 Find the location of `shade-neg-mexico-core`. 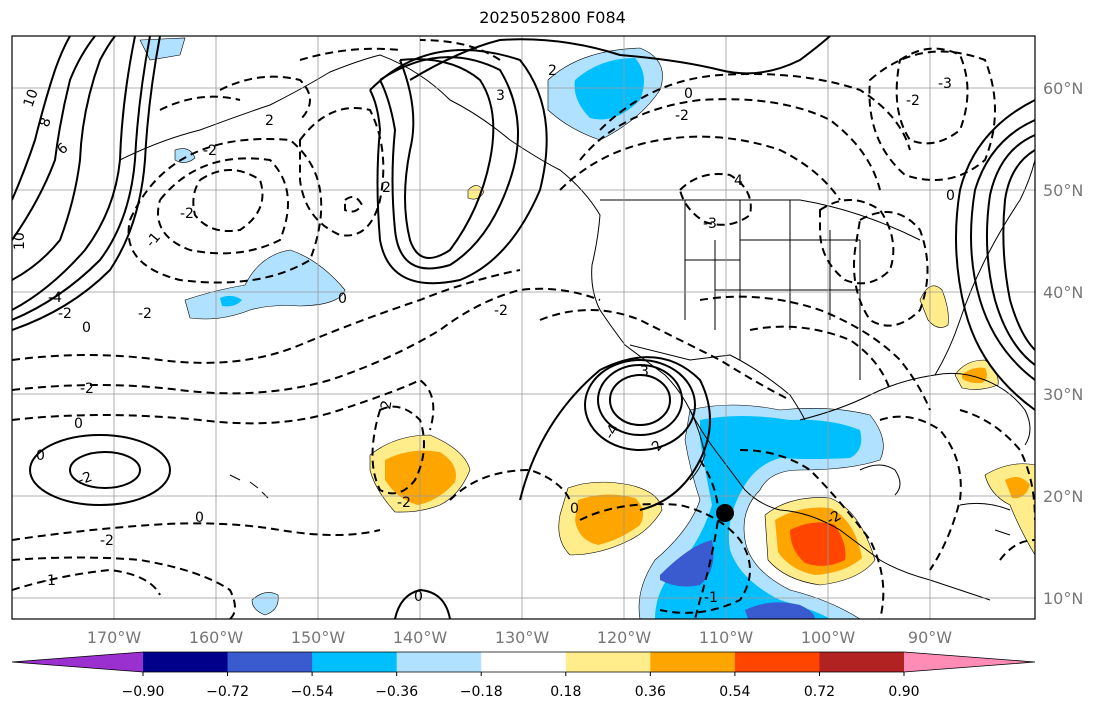

shade-neg-mexico-core is located at coordinates (687, 563).